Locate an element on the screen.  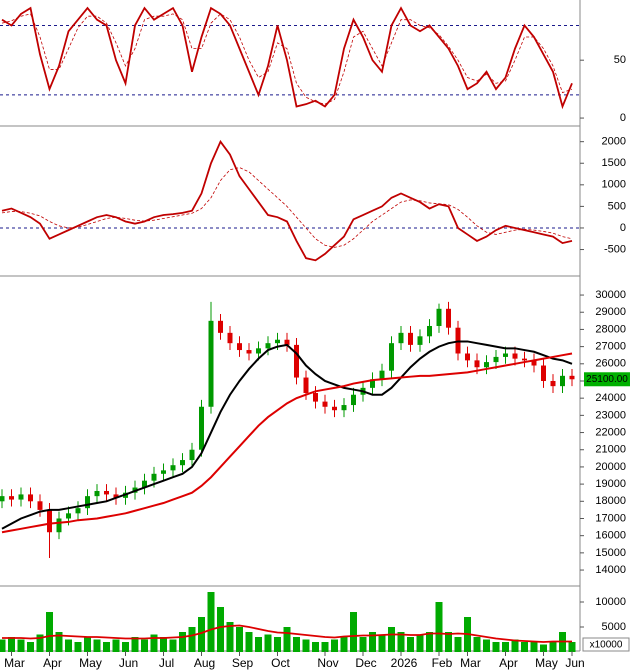
x-tick-label: Aug is located at coordinates (204, 663).